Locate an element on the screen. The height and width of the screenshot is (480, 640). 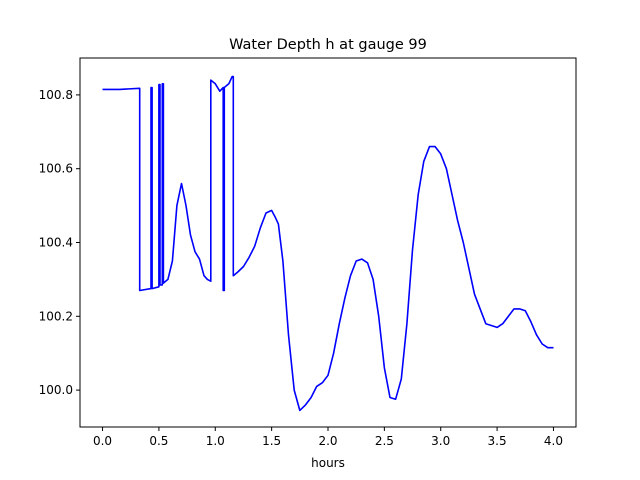
x-tick-label: 0.0 is located at coordinates (102, 441).